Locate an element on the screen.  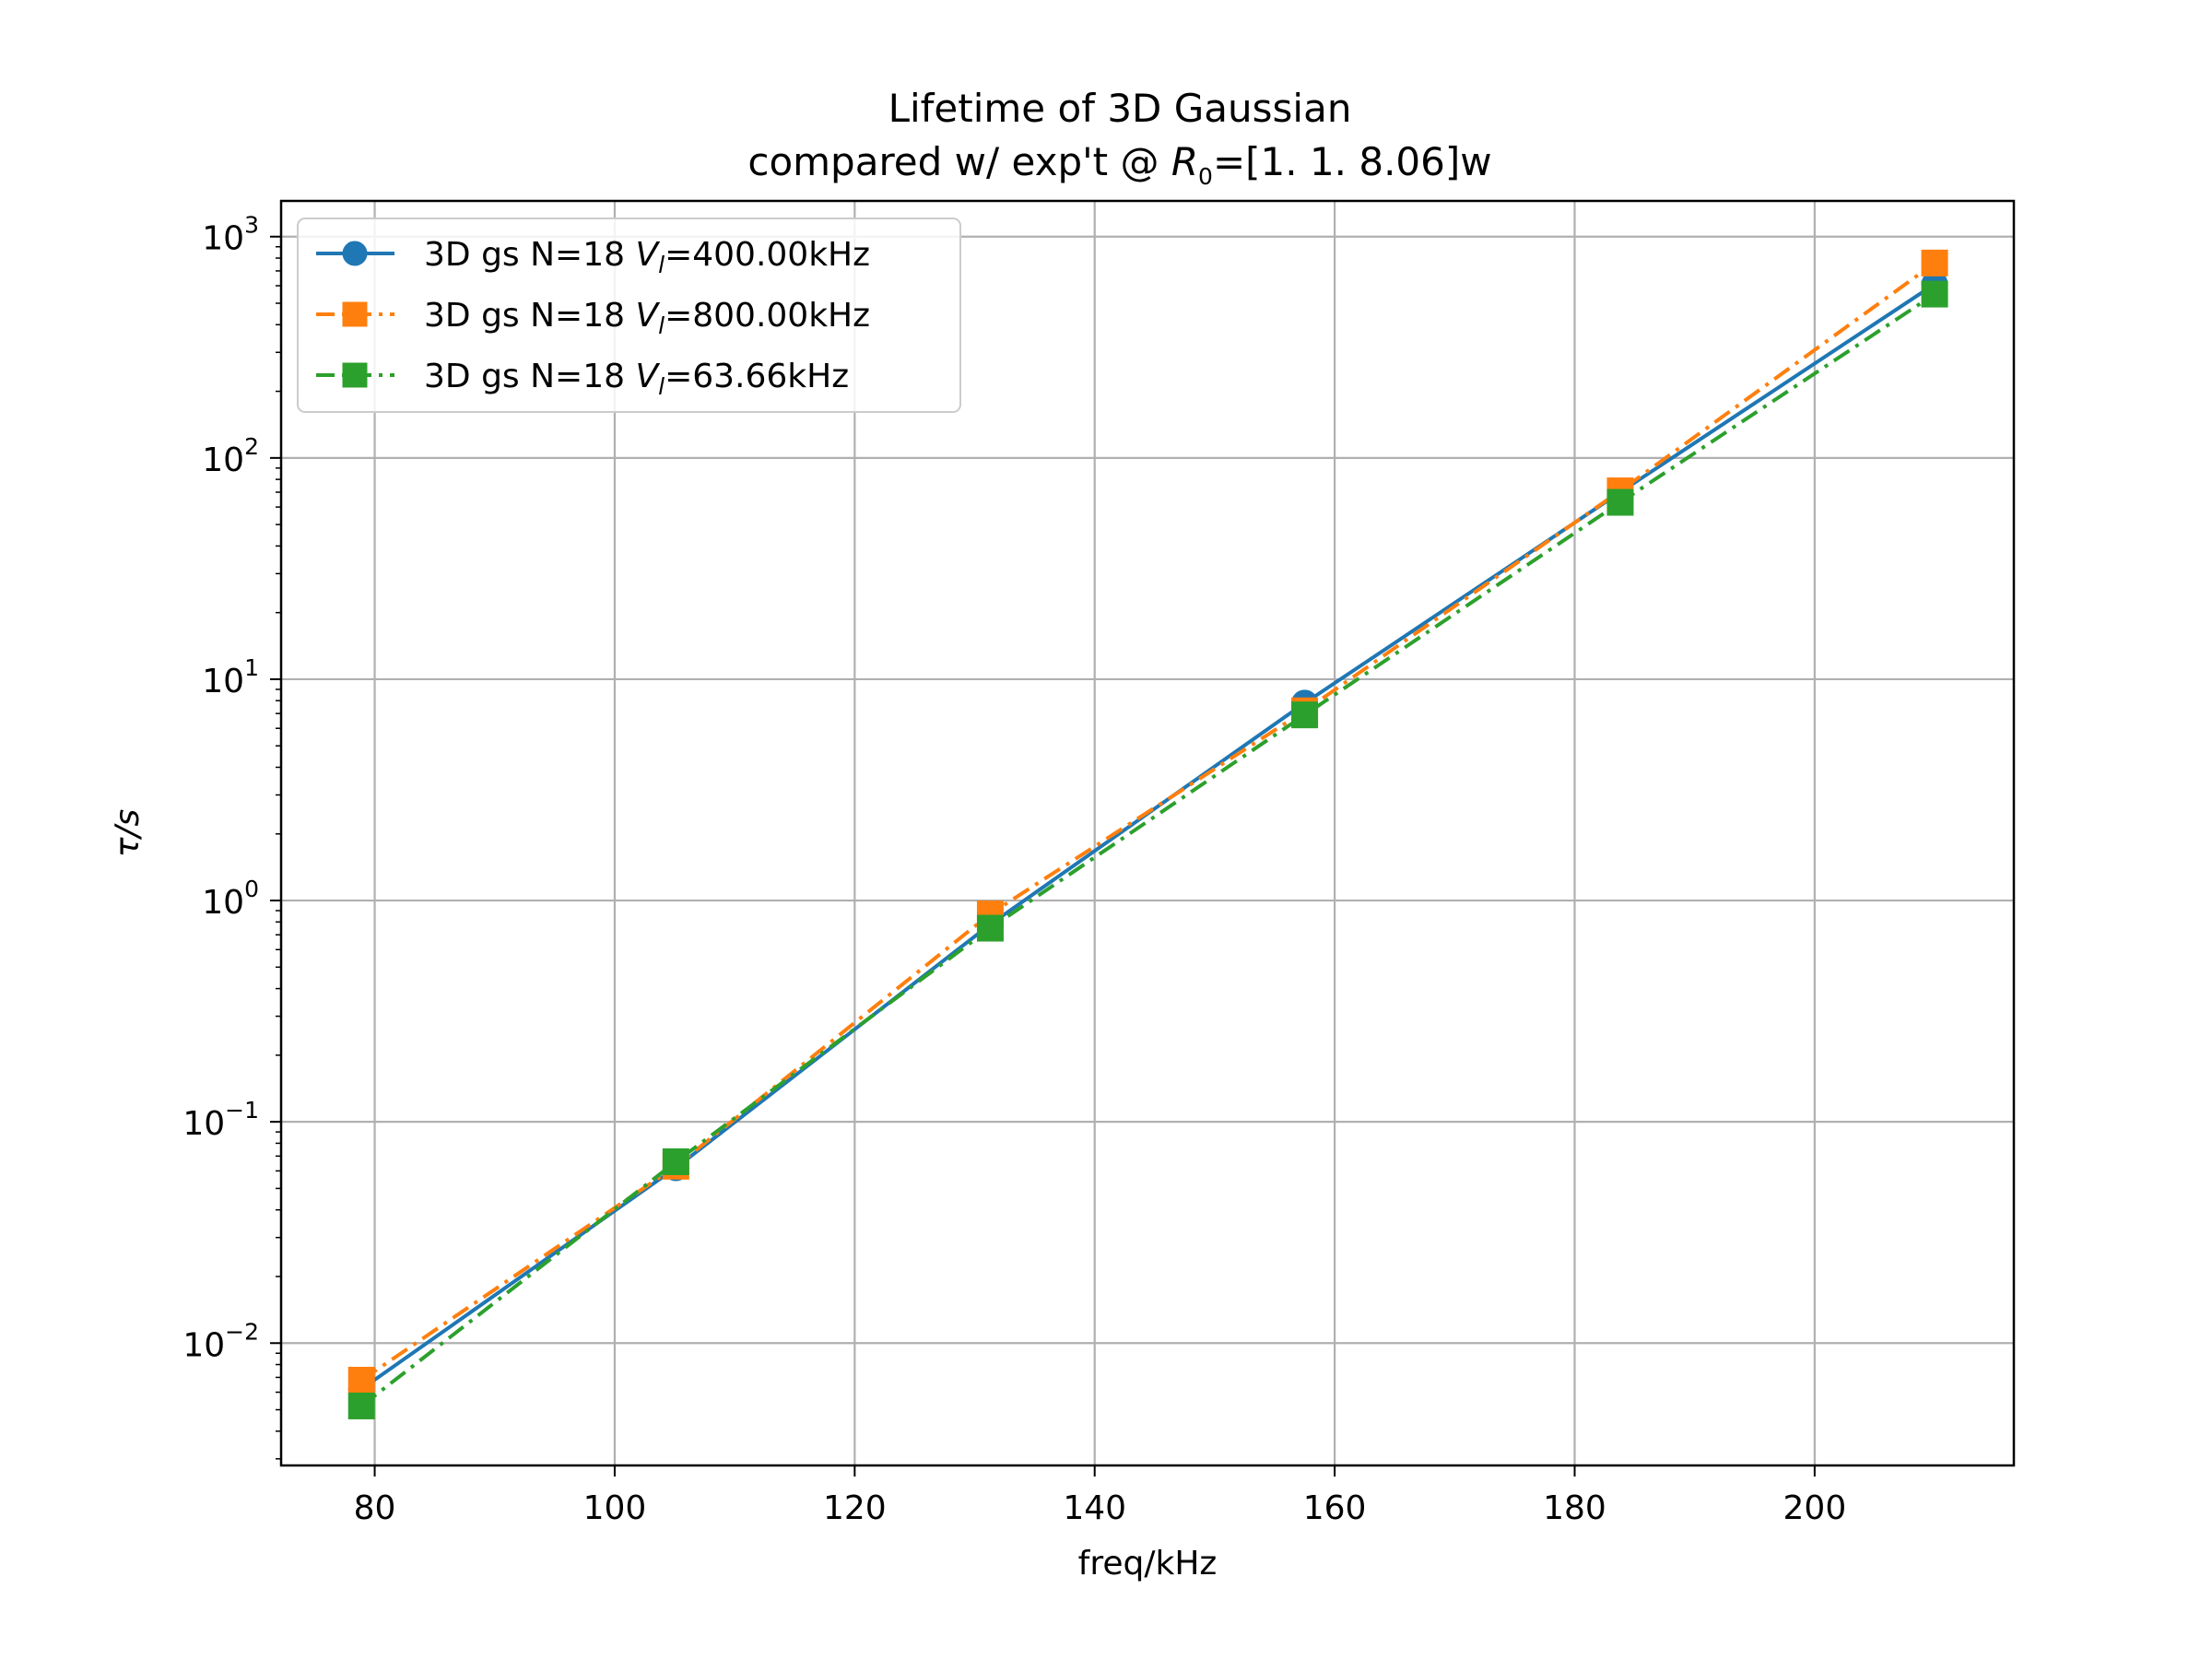
y-tick-label: 10⁻¹ is located at coordinates (220, 1120).